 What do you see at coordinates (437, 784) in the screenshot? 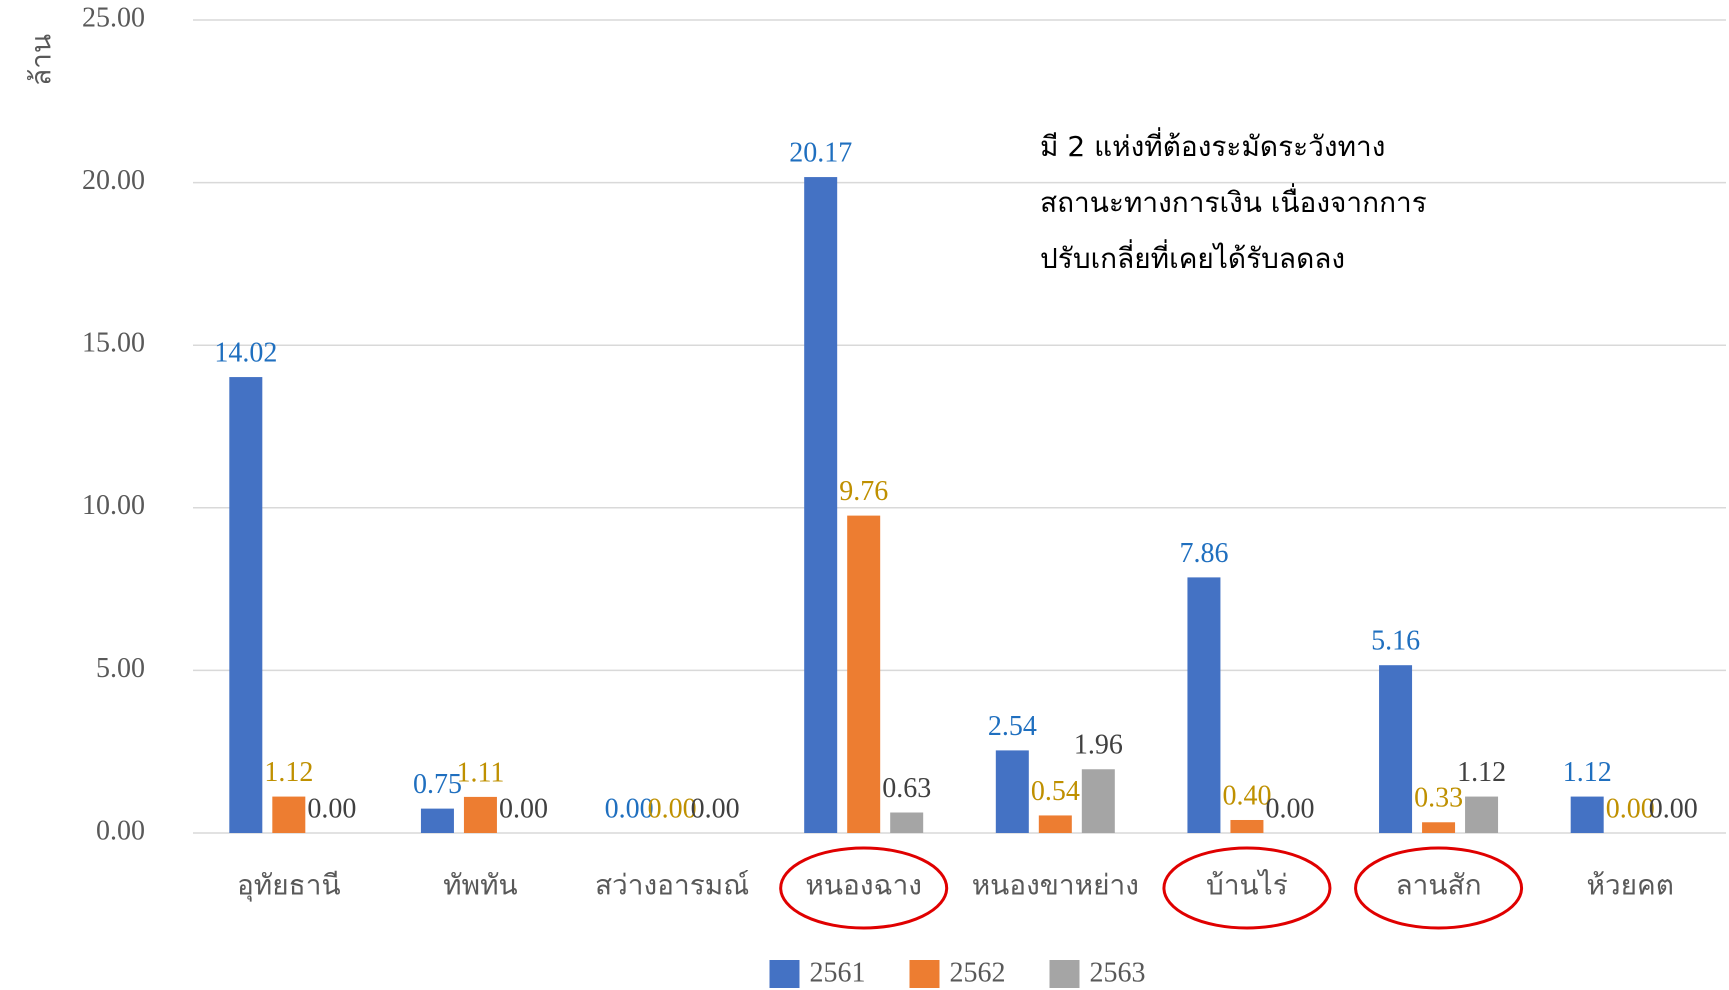
I see `data-label: 0.75` at bounding box center [437, 784].